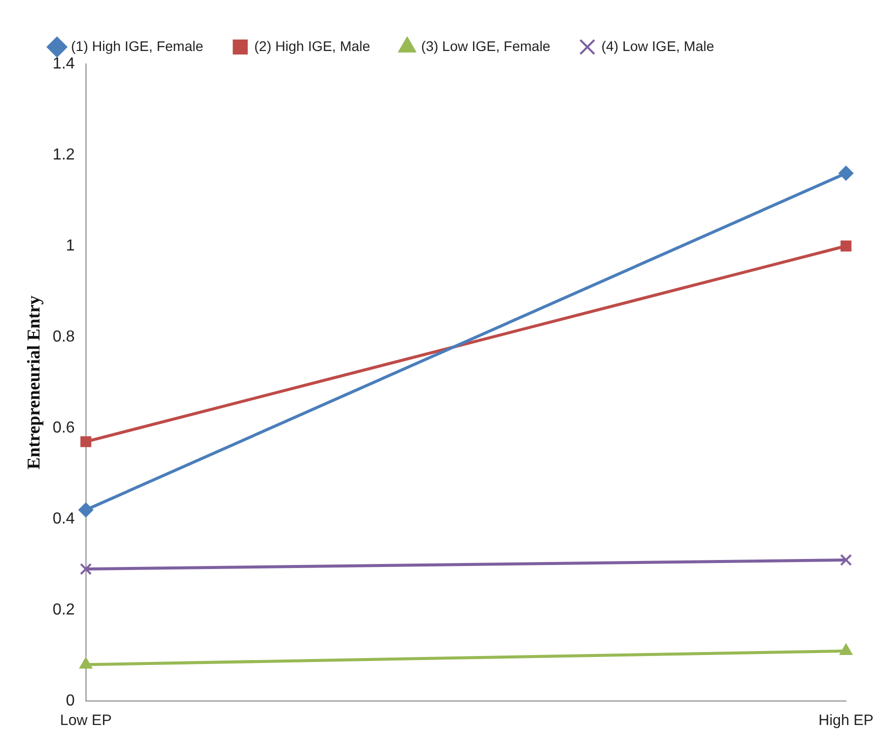  I want to click on y-tick-label: 0, so click(70, 701).